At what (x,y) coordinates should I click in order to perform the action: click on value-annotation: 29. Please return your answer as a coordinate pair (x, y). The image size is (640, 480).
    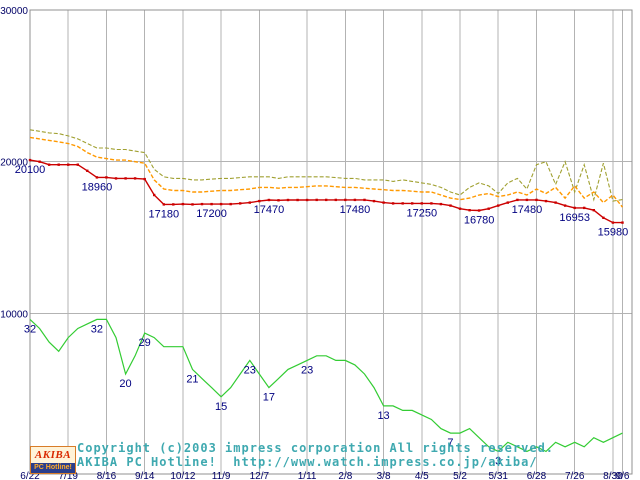
    Looking at the image, I should click on (145, 343).